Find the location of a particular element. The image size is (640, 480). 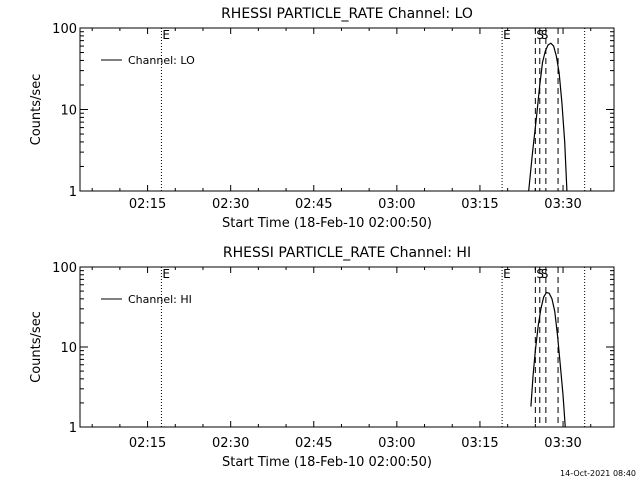

legend-label: Channel: HI is located at coordinates (160, 299).